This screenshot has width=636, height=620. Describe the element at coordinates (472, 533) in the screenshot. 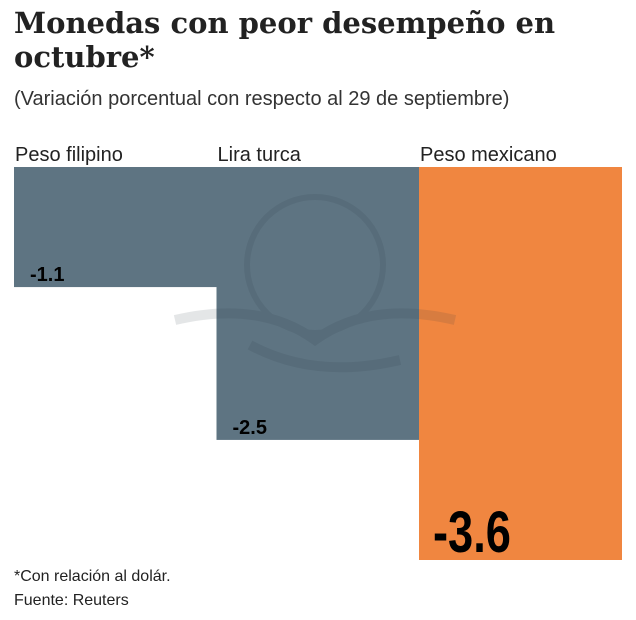

I see `value-label: -3.6` at that location.